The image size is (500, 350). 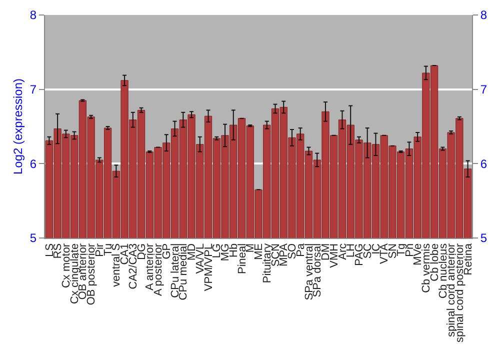 I want to click on y2-tick-label: 8, so click(x=484, y=15).